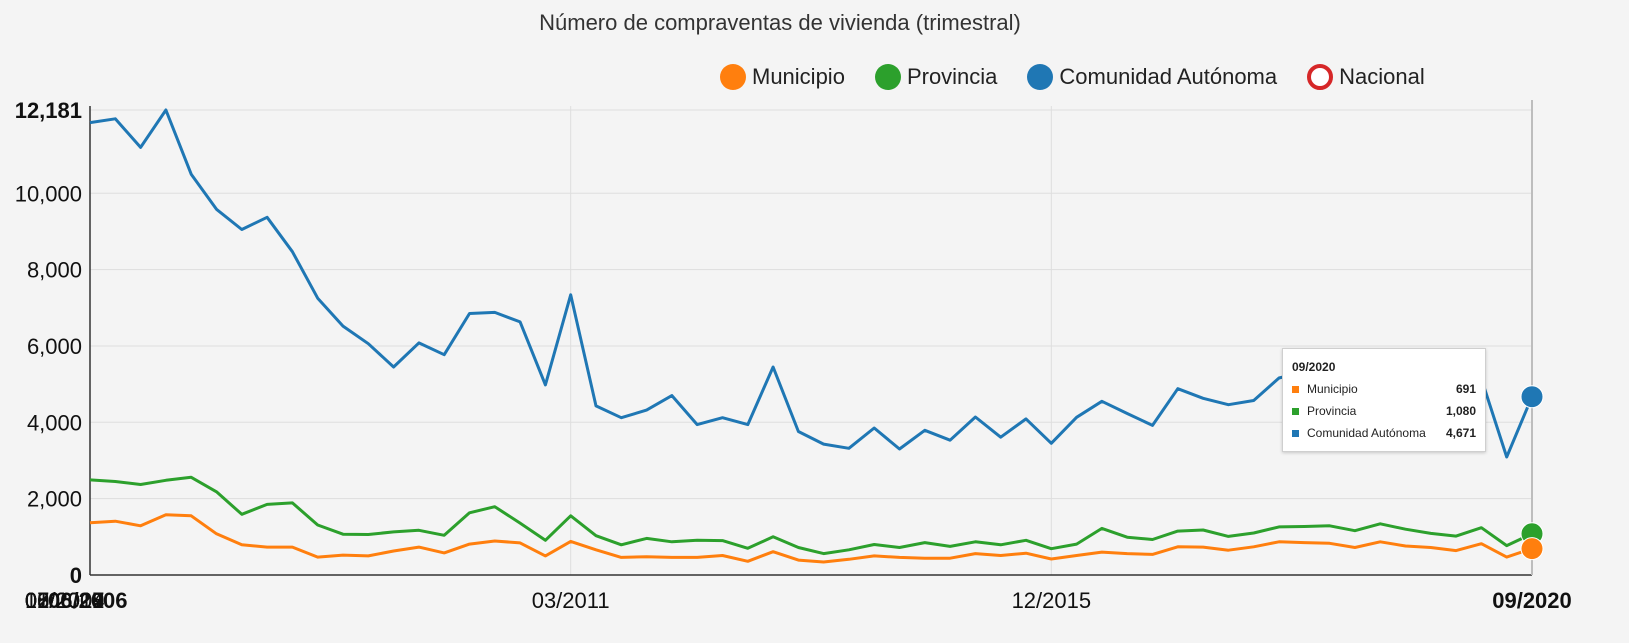  I want to click on legend-item-municipio: Municipio, so click(782, 77).